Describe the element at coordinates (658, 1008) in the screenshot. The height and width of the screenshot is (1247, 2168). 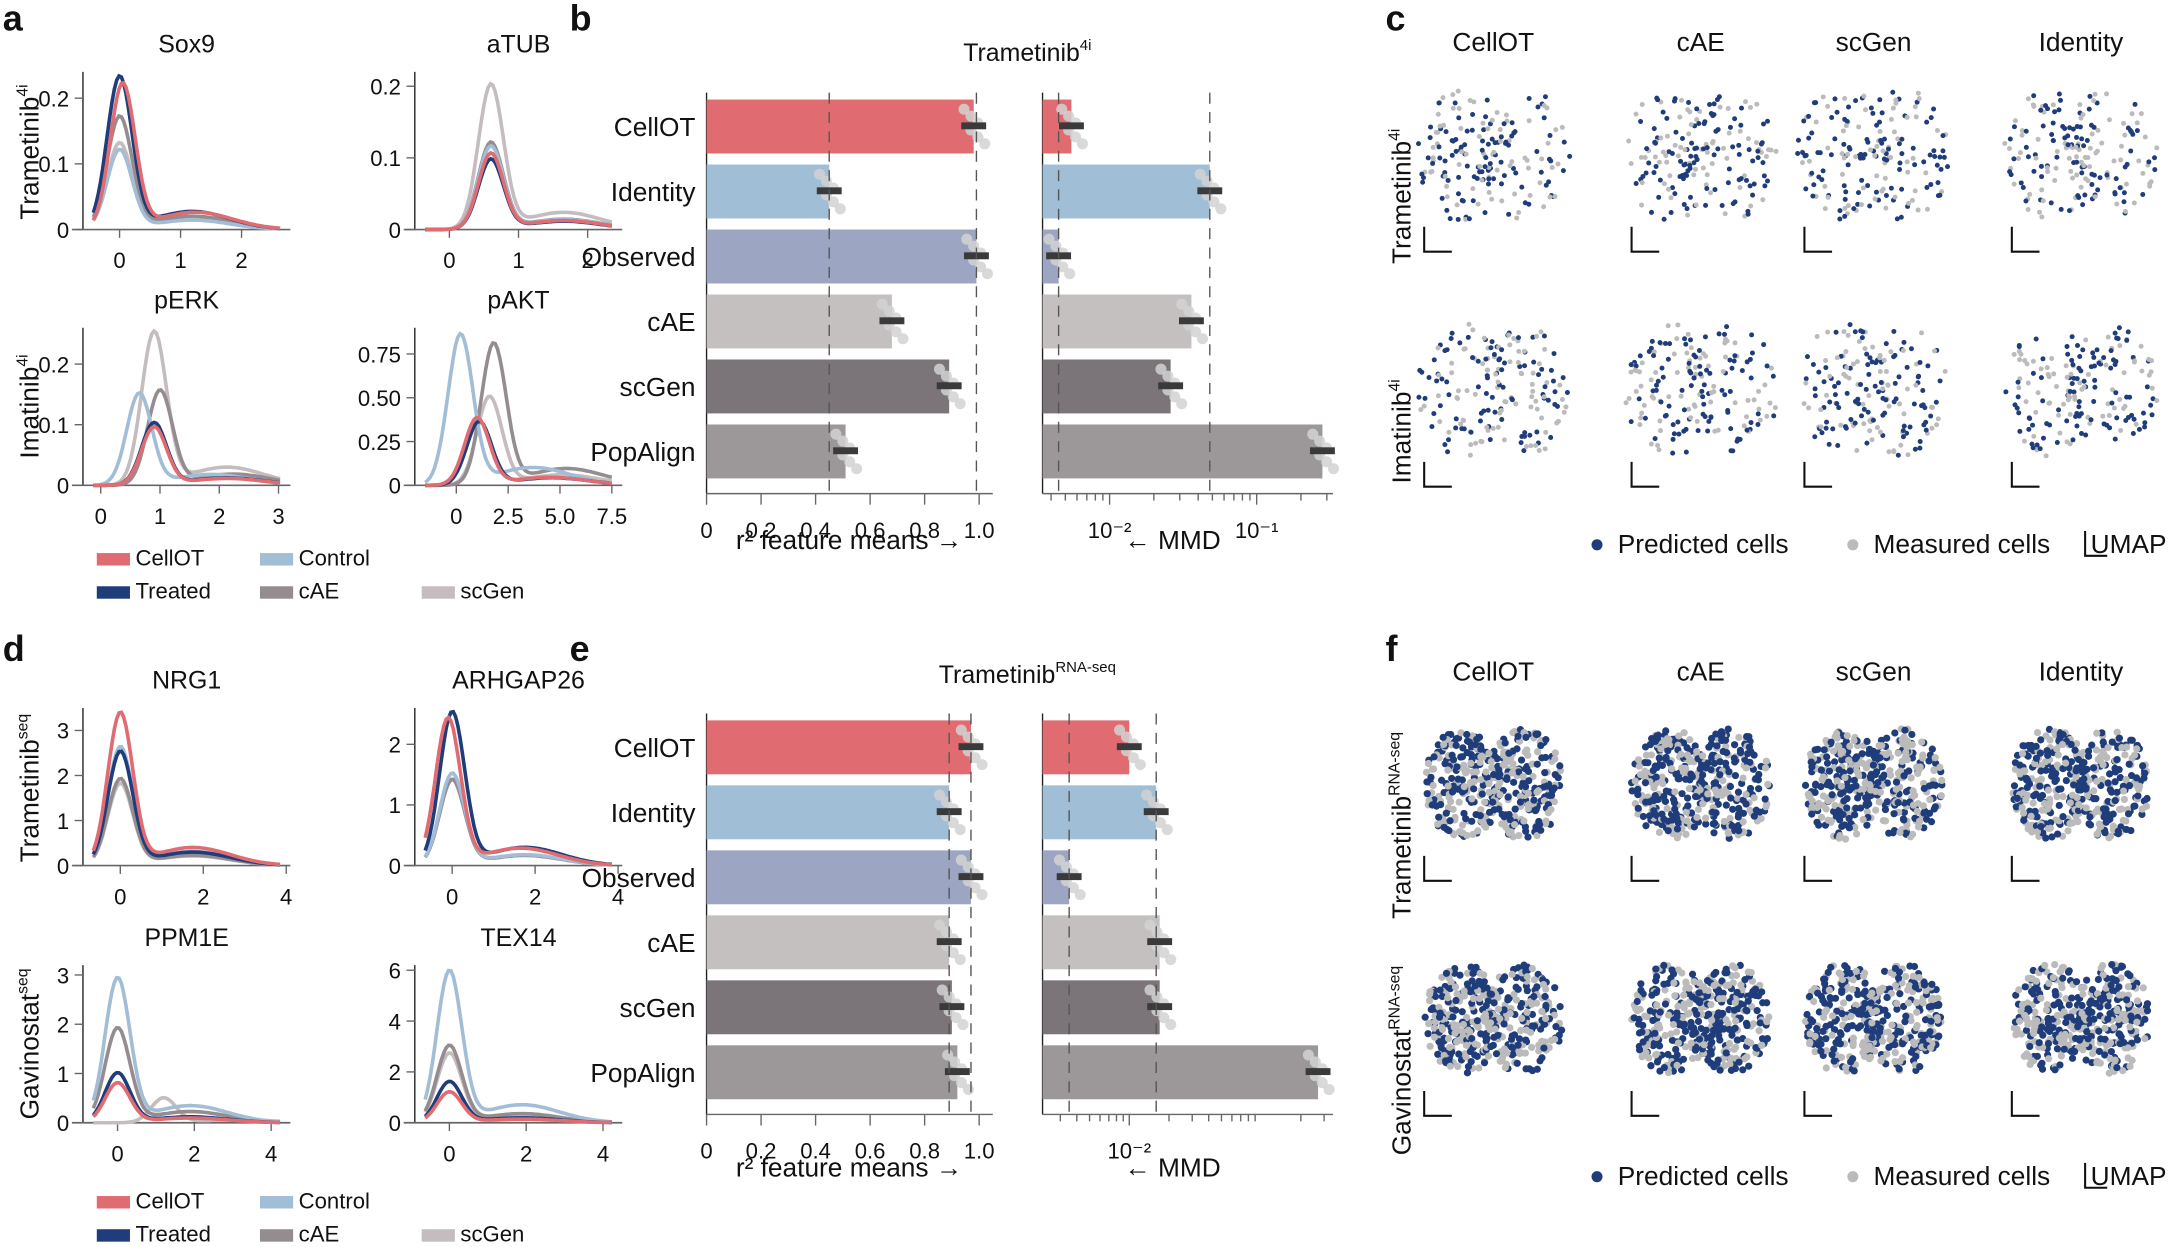
I see `category-label-scgen: scGen` at that location.